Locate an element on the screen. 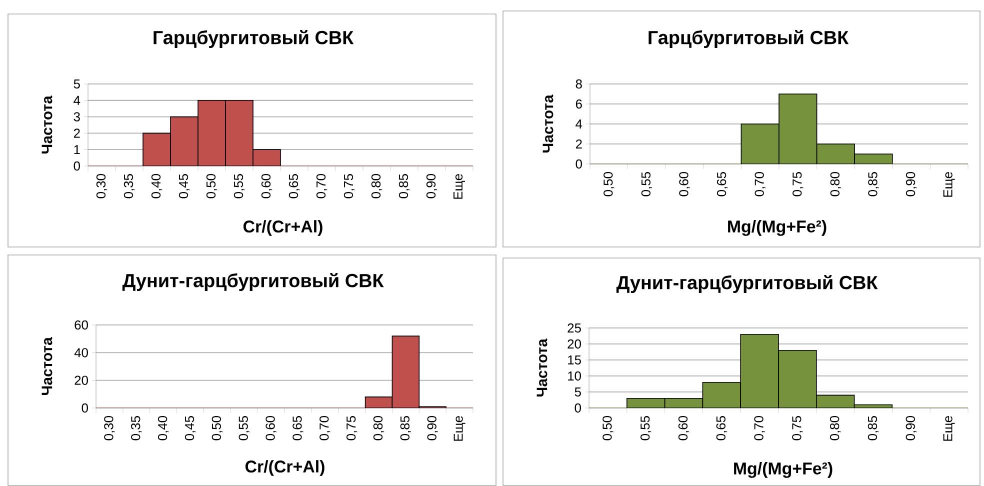 This screenshot has width=984, height=486. y-tick-label: 15 is located at coordinates (574, 360).